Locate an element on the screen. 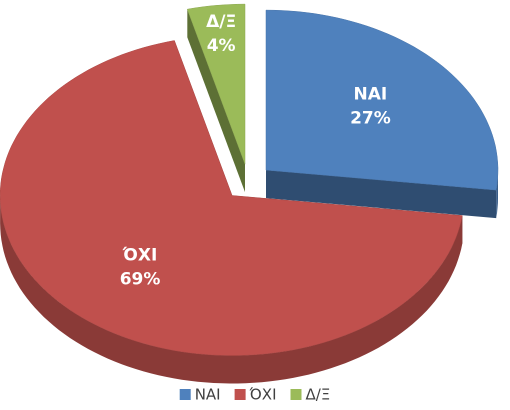  slice-label: ΌΧΙ is located at coordinates (140, 256).